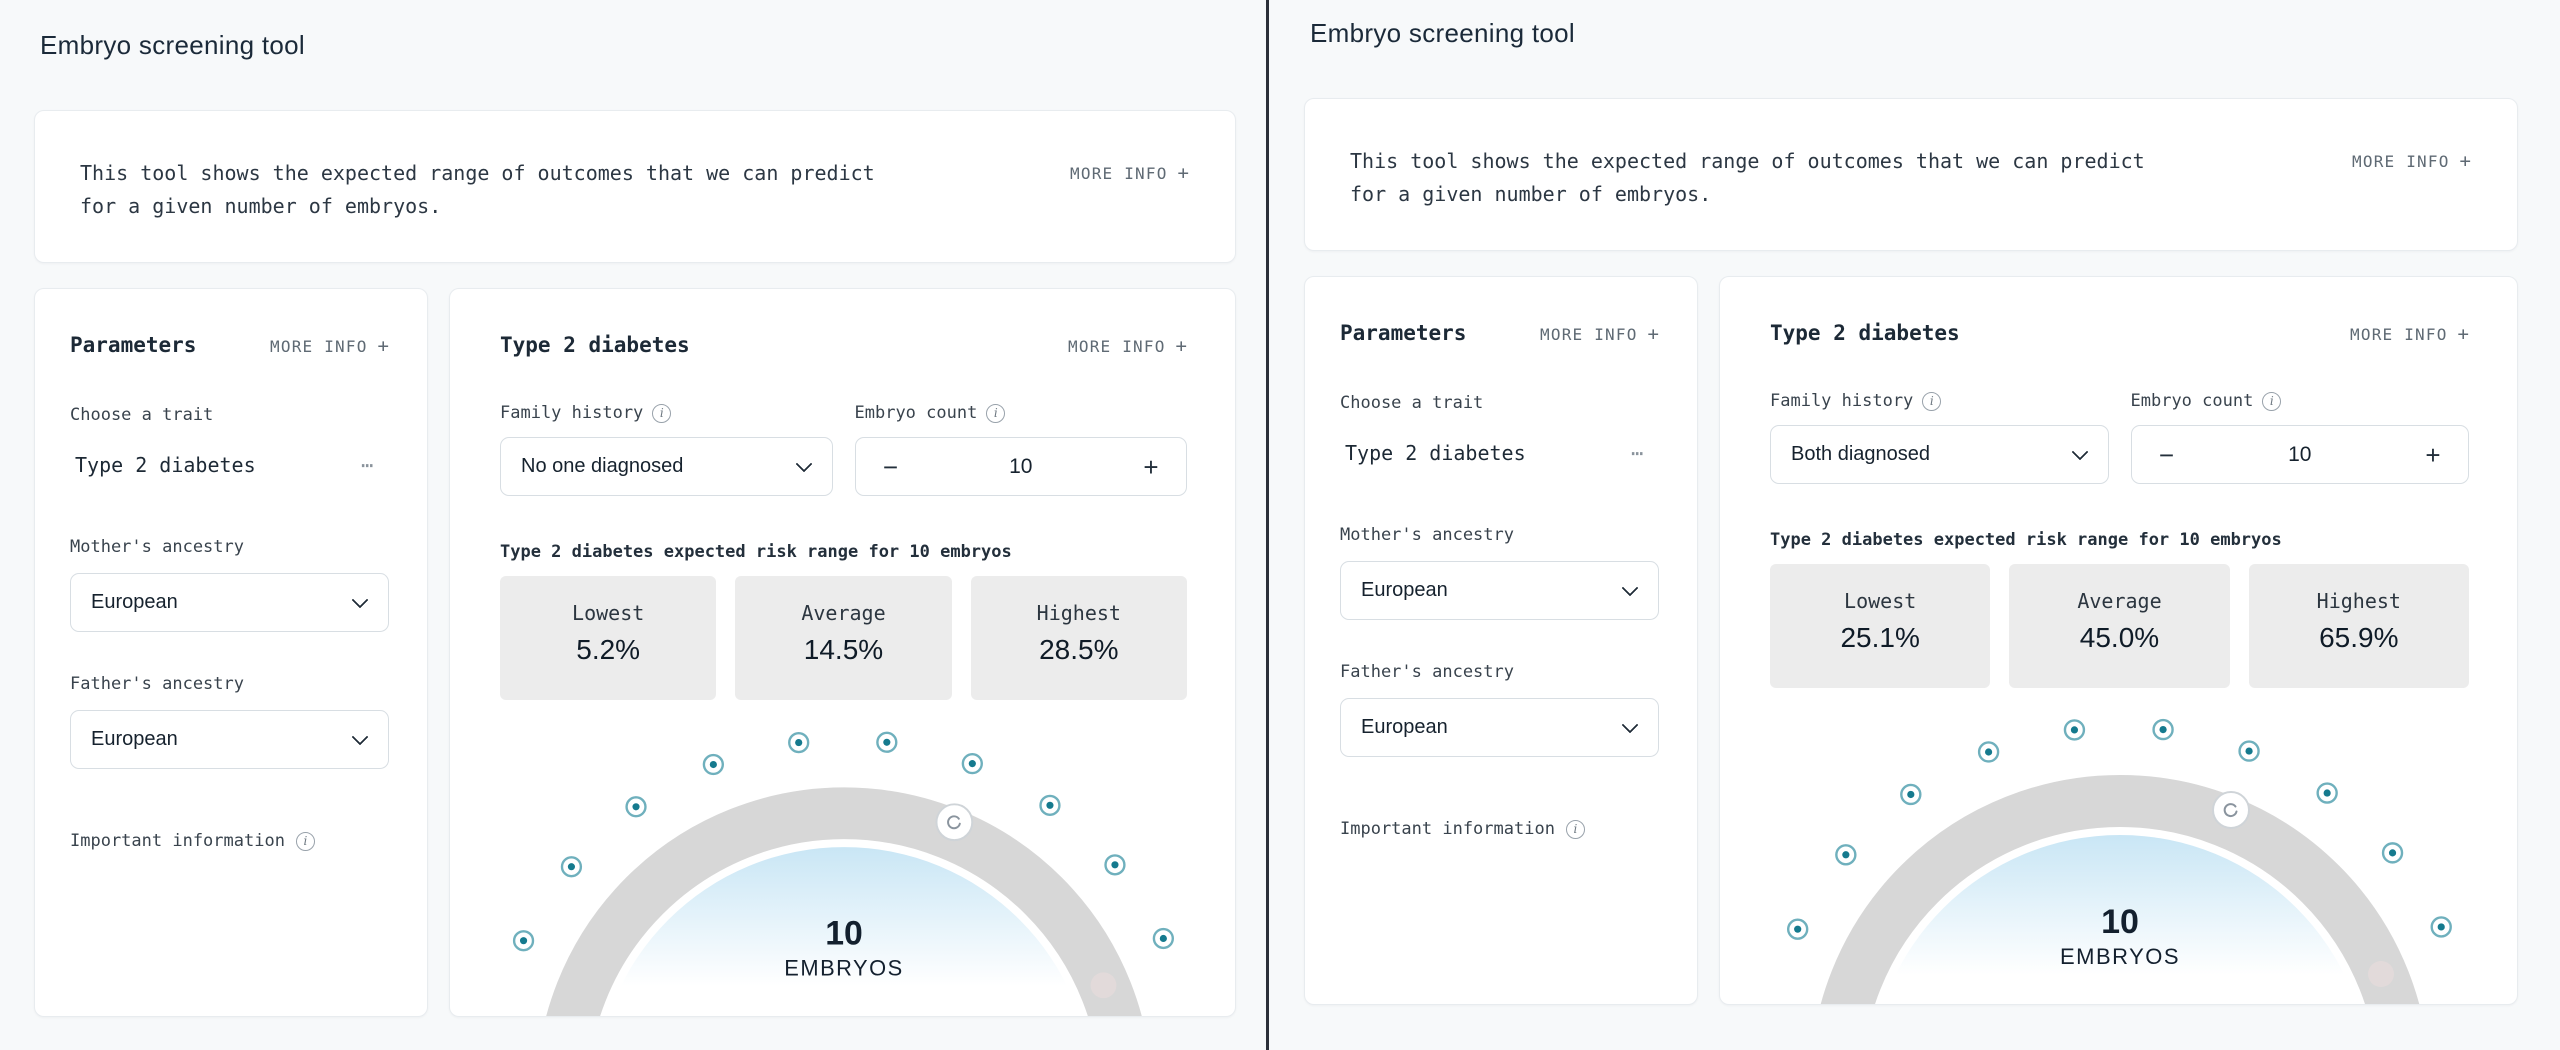 This screenshot has width=2560, height=1050. What do you see at coordinates (1078, 613) in the screenshot?
I see `stat-label: Highest` at bounding box center [1078, 613].